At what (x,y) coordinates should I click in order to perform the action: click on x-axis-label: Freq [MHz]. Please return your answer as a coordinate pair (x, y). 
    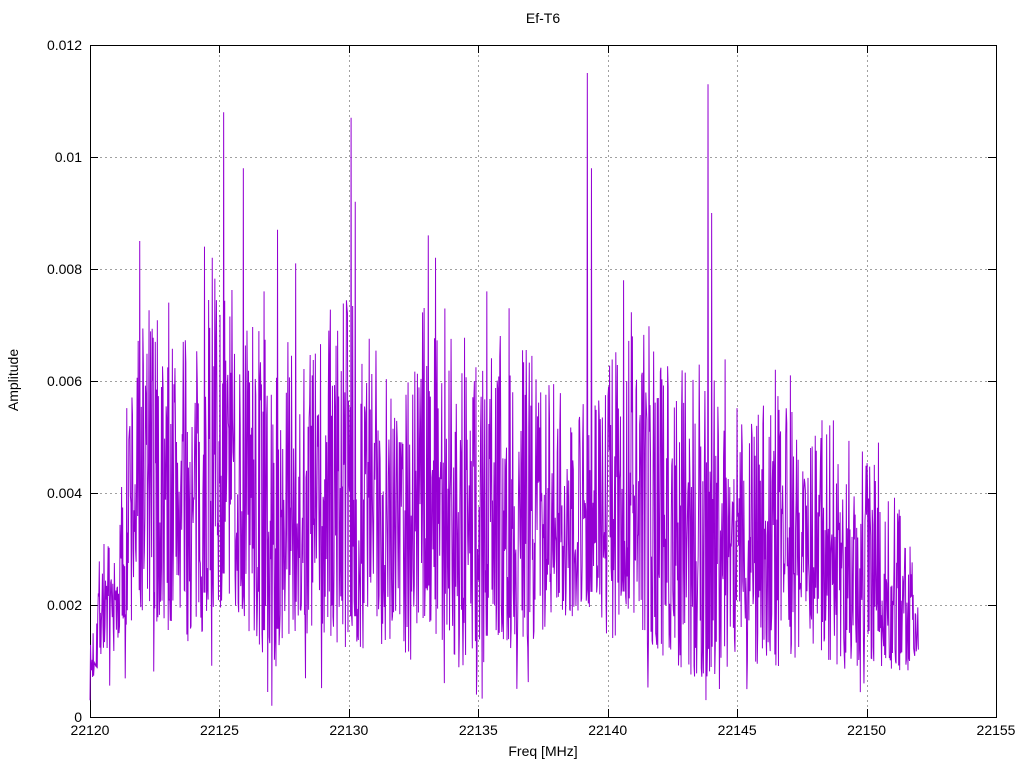
    Looking at the image, I should click on (543, 751).